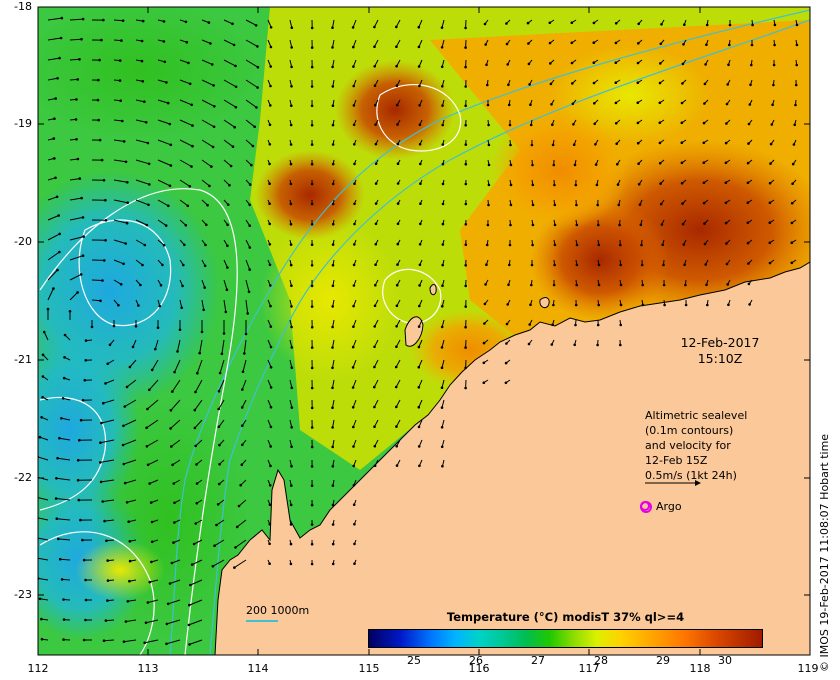  Describe the element at coordinates (369, 668) in the screenshot. I see `lon-label: 115` at that location.